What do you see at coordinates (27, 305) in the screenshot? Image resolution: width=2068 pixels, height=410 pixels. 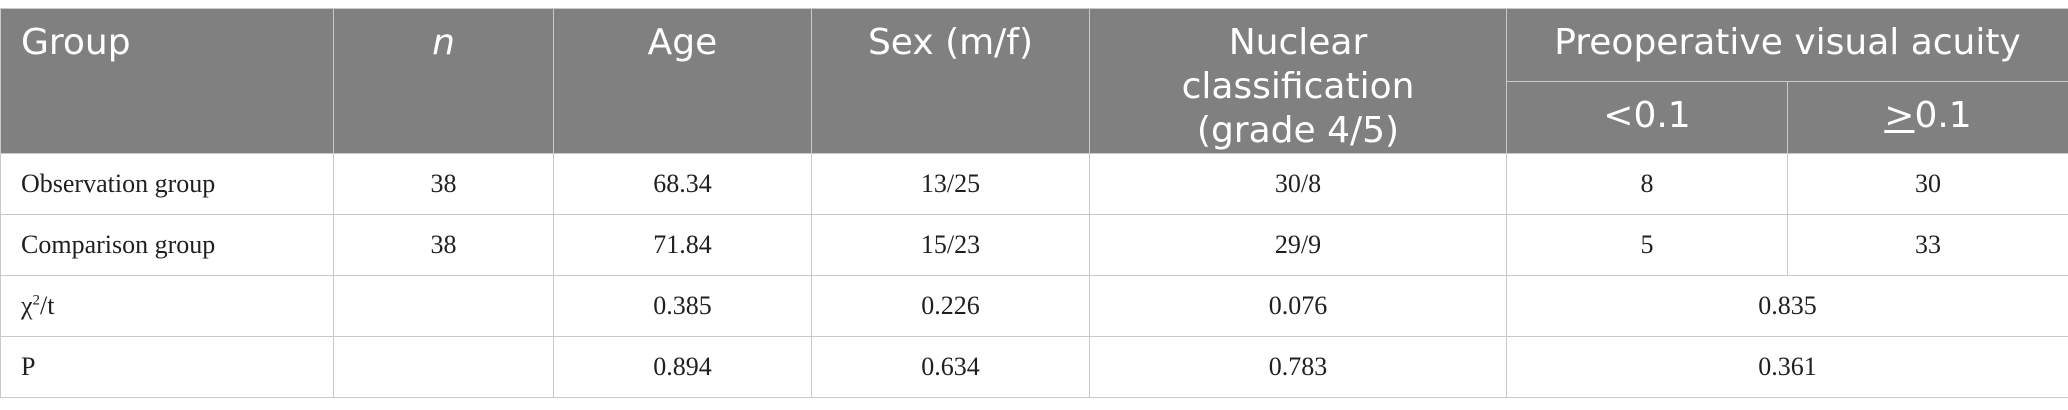 I see `stat-chi-base: χ` at bounding box center [27, 305].